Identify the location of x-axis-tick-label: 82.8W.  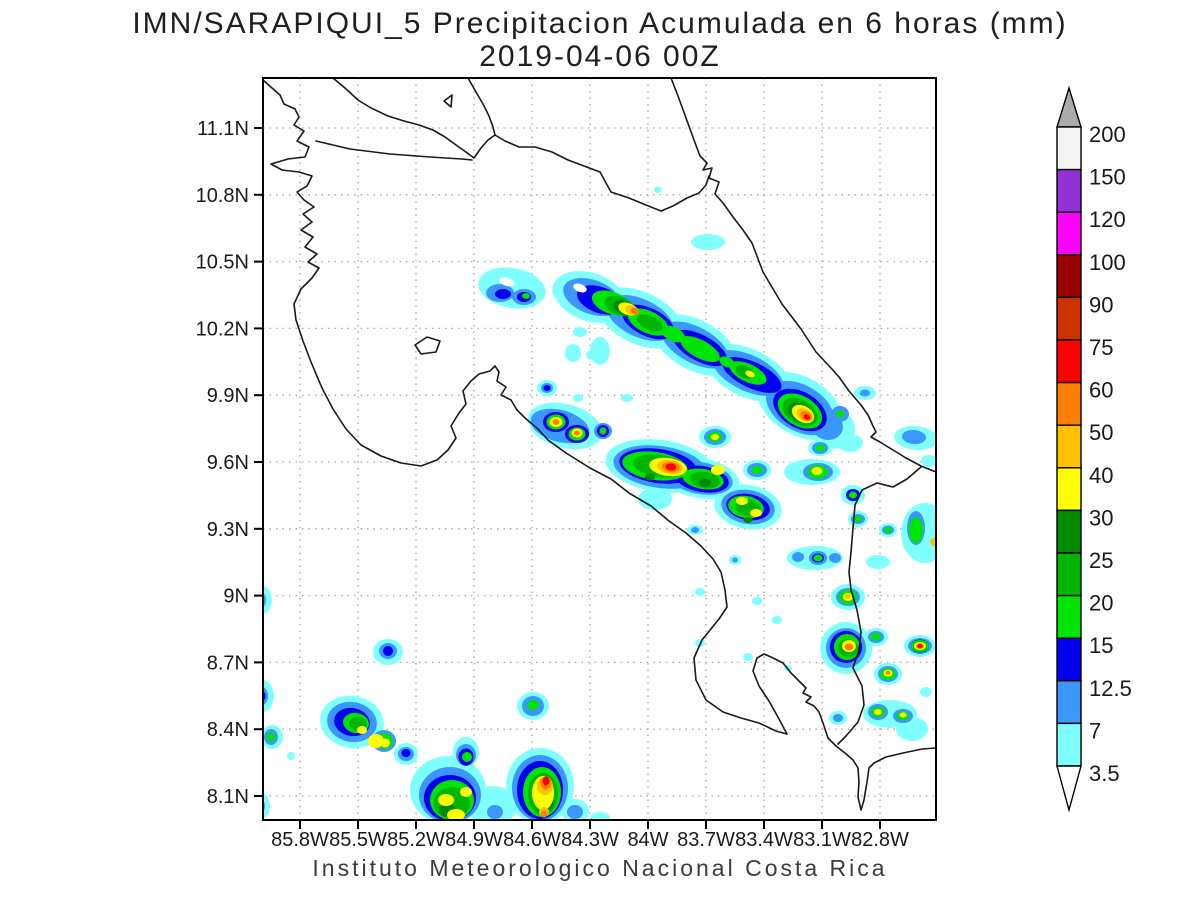
(880, 840).